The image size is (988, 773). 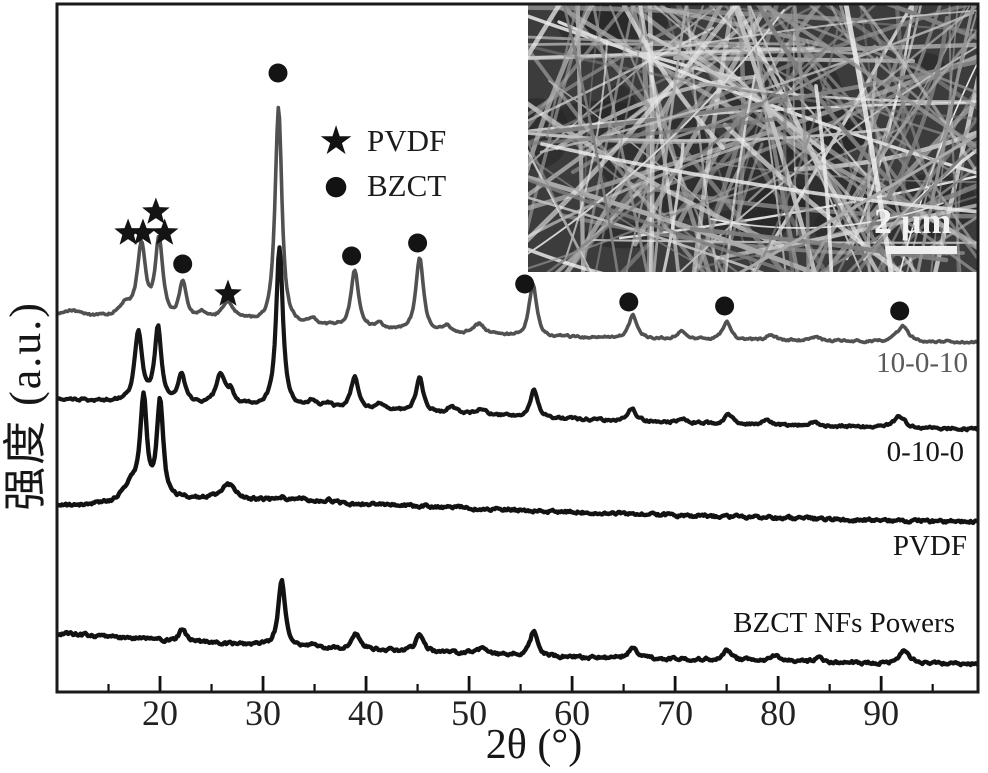 What do you see at coordinates (469, 713) in the screenshot?
I see `x-tick-label: 50` at bounding box center [469, 713].